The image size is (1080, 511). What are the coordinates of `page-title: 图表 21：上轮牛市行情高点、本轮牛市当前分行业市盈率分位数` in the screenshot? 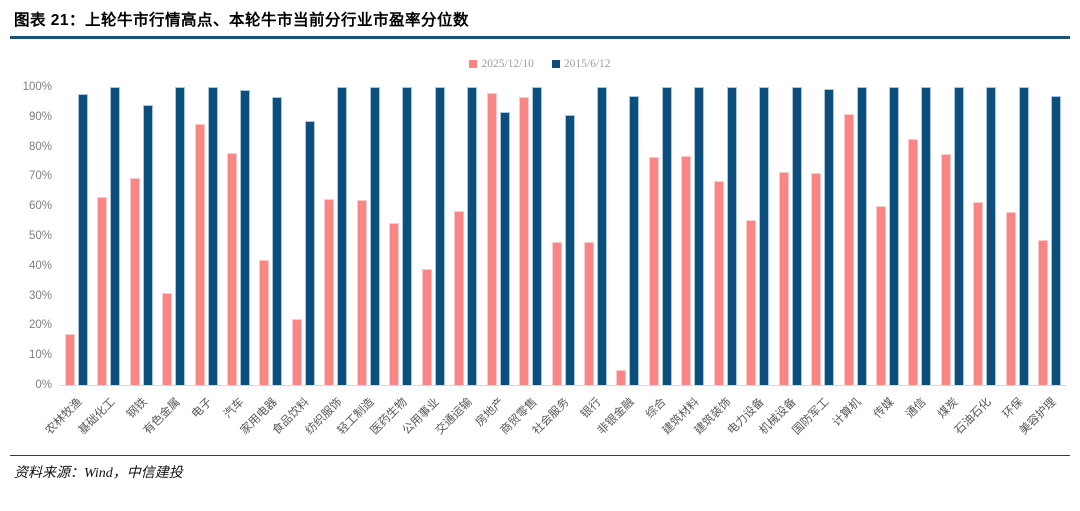 It's located at (242, 20).